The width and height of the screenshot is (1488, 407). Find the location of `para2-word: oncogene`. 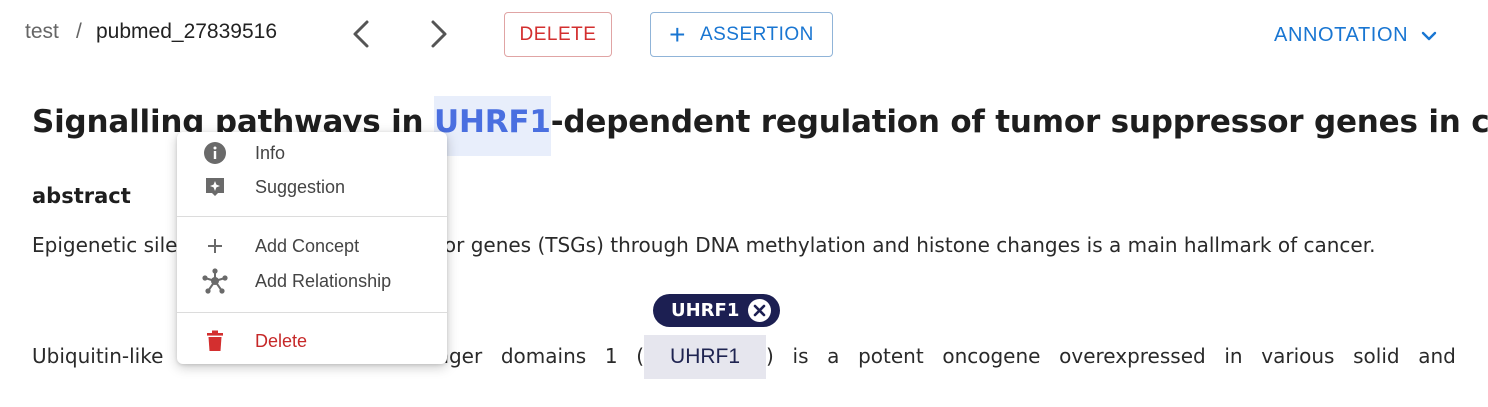

para2-word: oncogene is located at coordinates (991, 356).